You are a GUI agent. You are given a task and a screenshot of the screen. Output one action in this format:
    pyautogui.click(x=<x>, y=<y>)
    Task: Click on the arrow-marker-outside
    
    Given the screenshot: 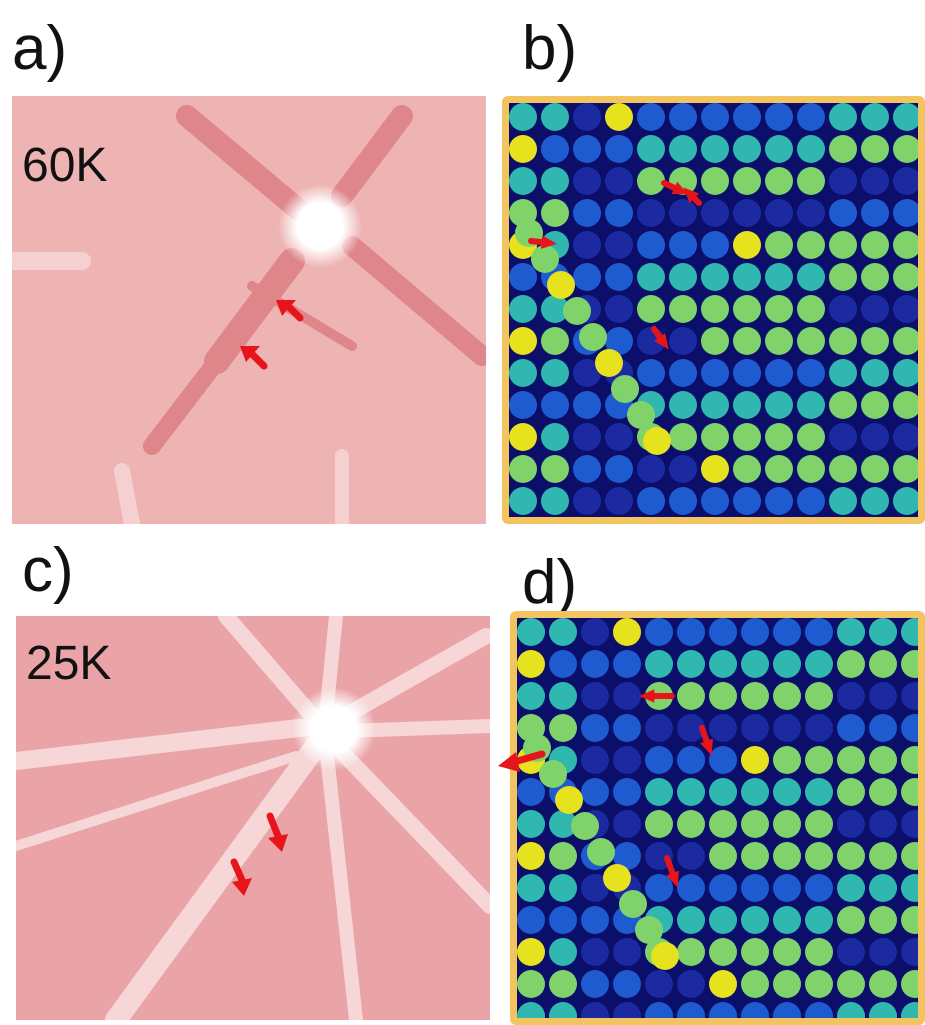 What is the action you would take?
    pyautogui.click(x=522, y=761)
    